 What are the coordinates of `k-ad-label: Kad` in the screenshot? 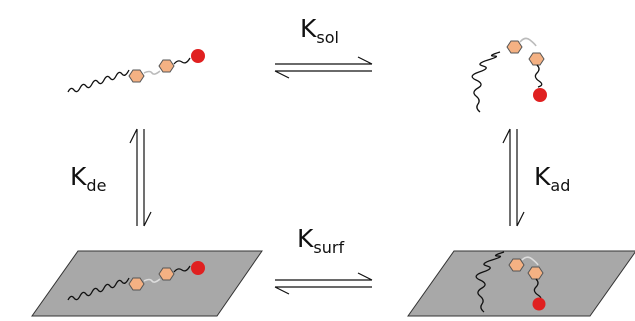 It's located at (552, 178).